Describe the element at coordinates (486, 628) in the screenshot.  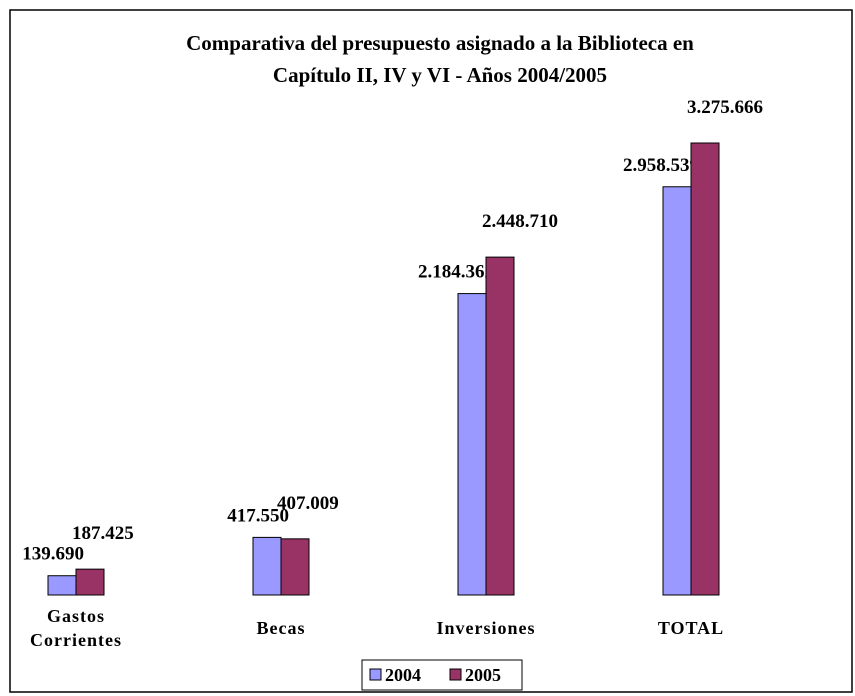
I see `x-tick-label: Inversiones` at that location.